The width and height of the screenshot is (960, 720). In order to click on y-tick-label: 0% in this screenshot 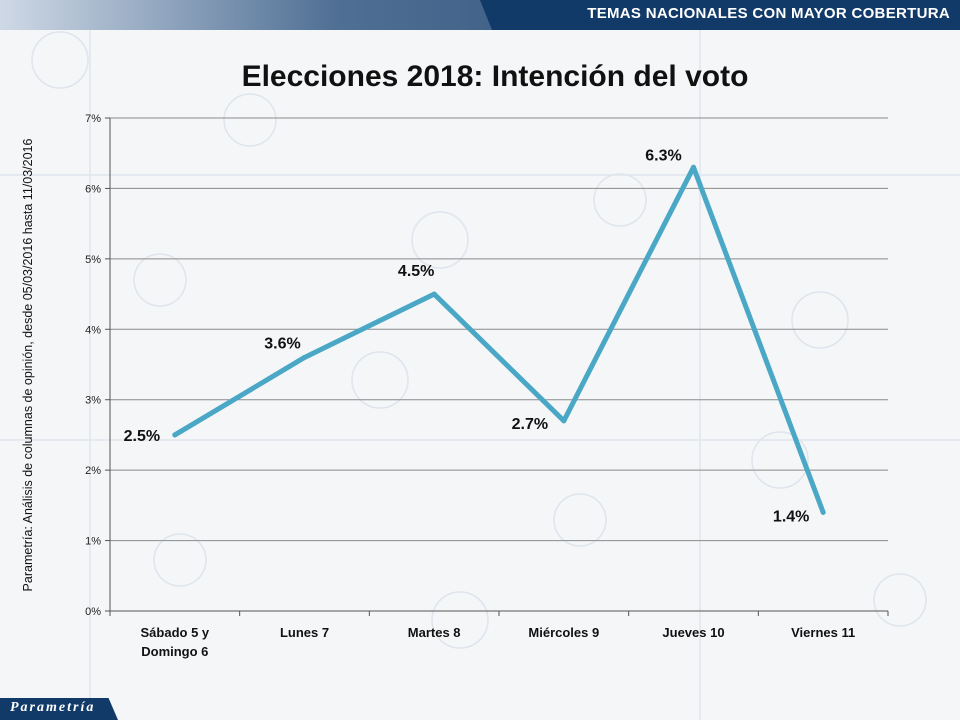, I will do `click(93, 612)`.